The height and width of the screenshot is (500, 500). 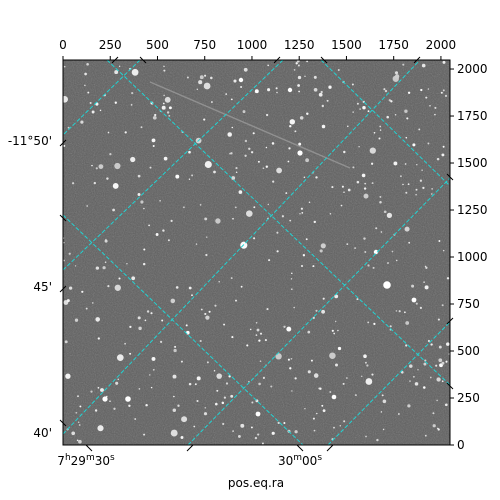 I want to click on y-tick-label: 2000, so click(x=472, y=69).